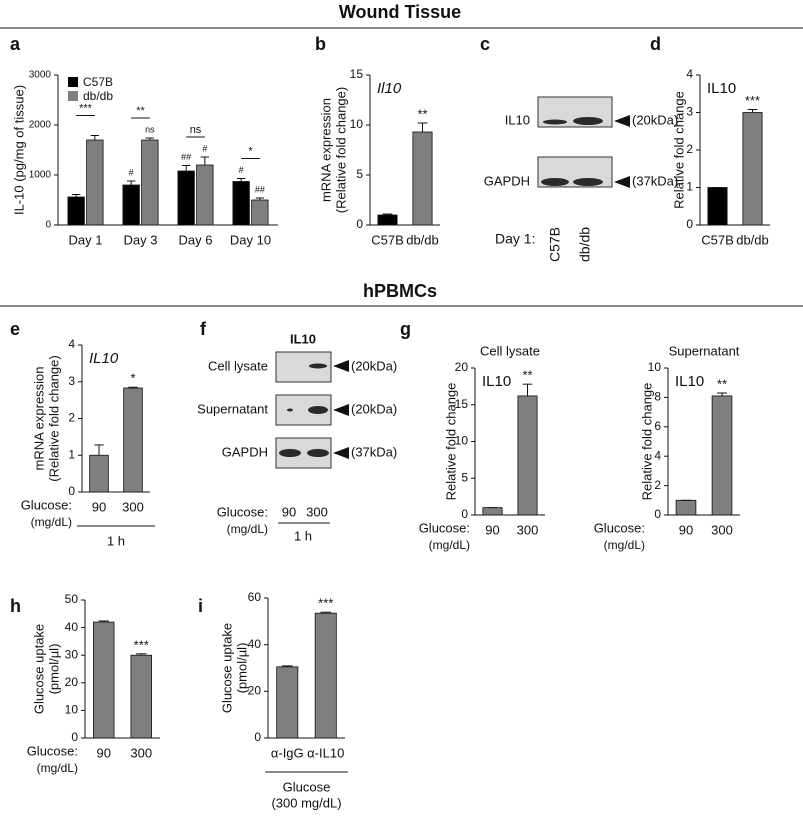  What do you see at coordinates (204, 148) in the screenshot?
I see `bar-annotation: #` at bounding box center [204, 148].